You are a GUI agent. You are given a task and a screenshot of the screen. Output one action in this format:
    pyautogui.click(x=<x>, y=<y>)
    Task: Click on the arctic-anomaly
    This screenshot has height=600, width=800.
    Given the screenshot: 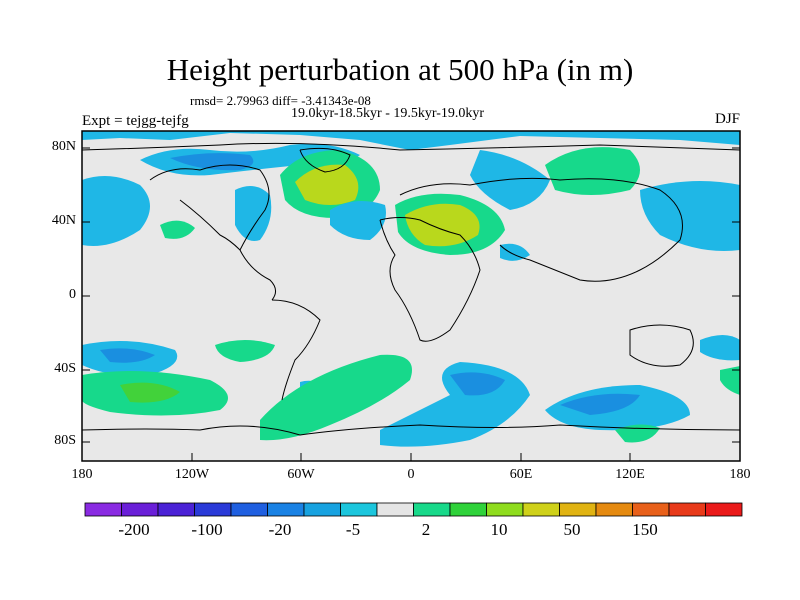 What is the action you would take?
    pyautogui.click(x=411, y=140)
    